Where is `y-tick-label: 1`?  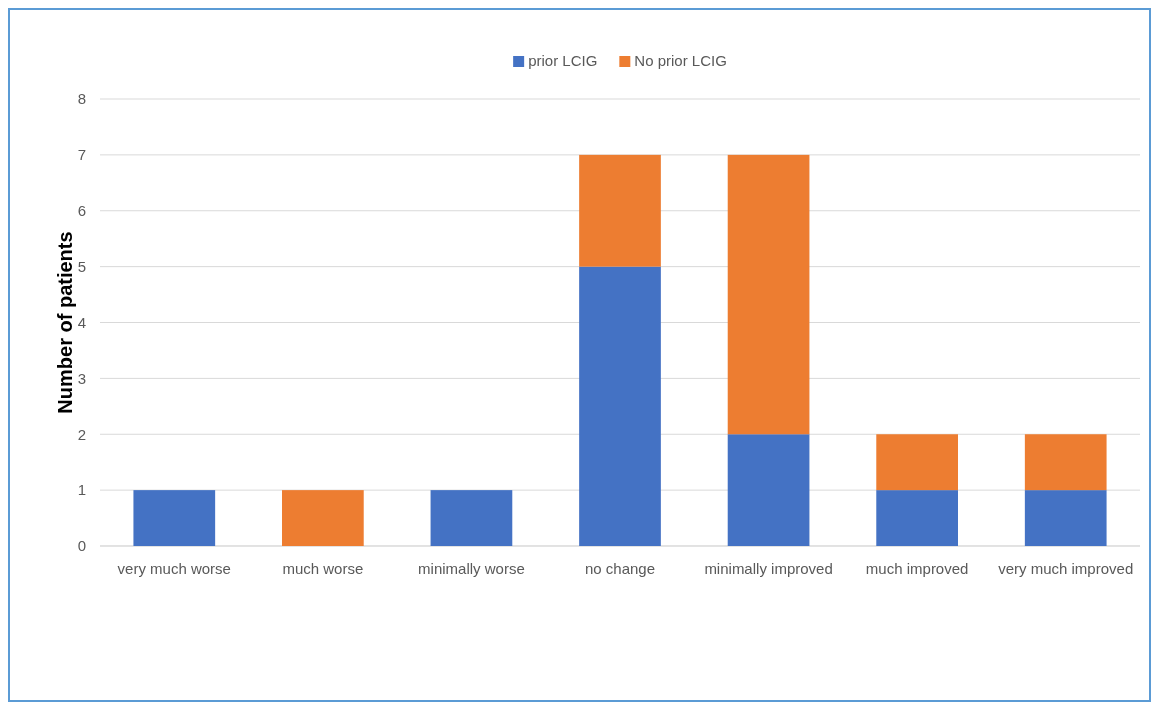 y-tick-label: 1 is located at coordinates (81, 490).